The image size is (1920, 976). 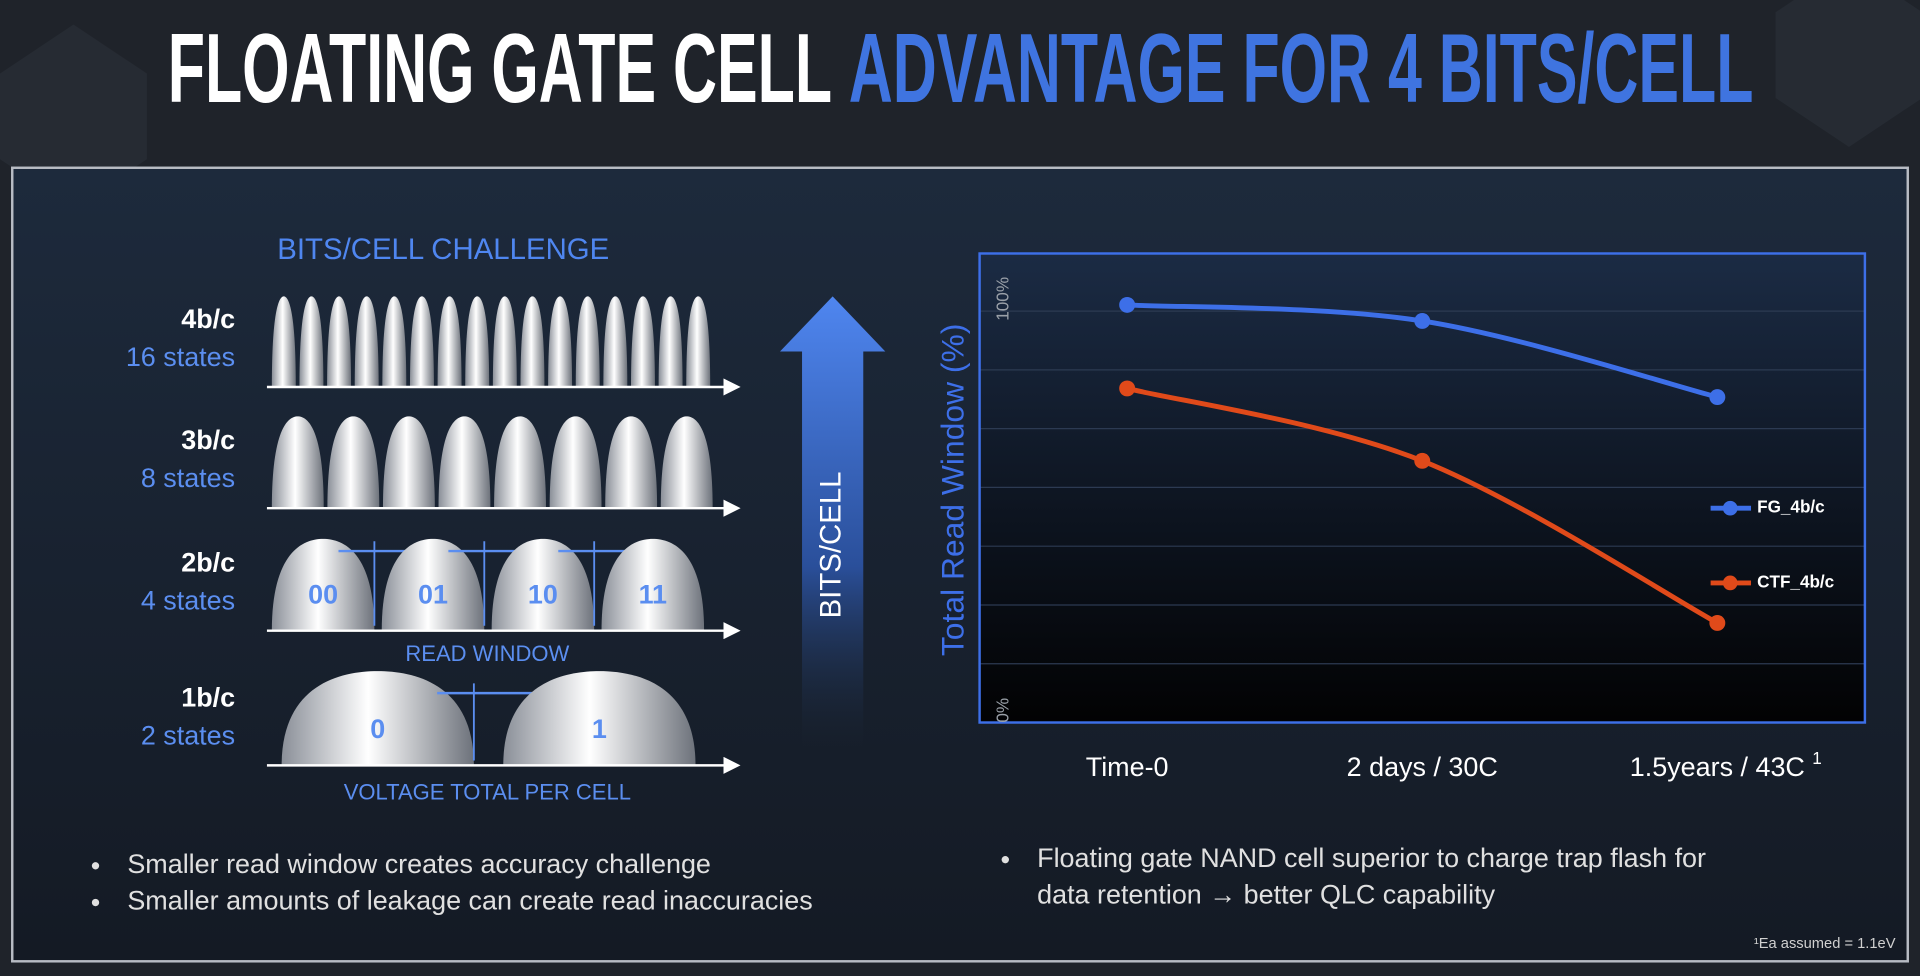 I want to click on arrow-label: BITS/CELL, so click(x=830, y=544).